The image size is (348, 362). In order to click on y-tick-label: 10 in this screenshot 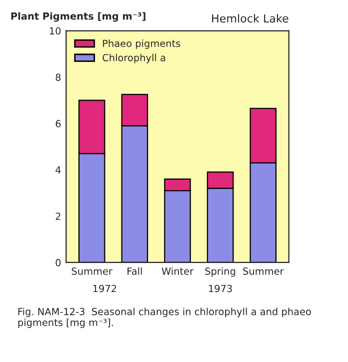, I will do `click(55, 31)`.